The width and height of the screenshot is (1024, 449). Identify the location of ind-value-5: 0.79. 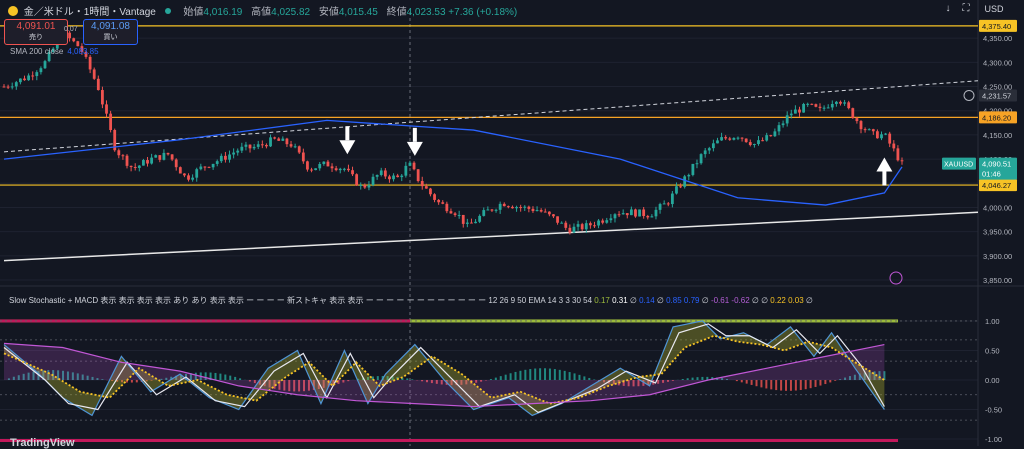
(692, 300).